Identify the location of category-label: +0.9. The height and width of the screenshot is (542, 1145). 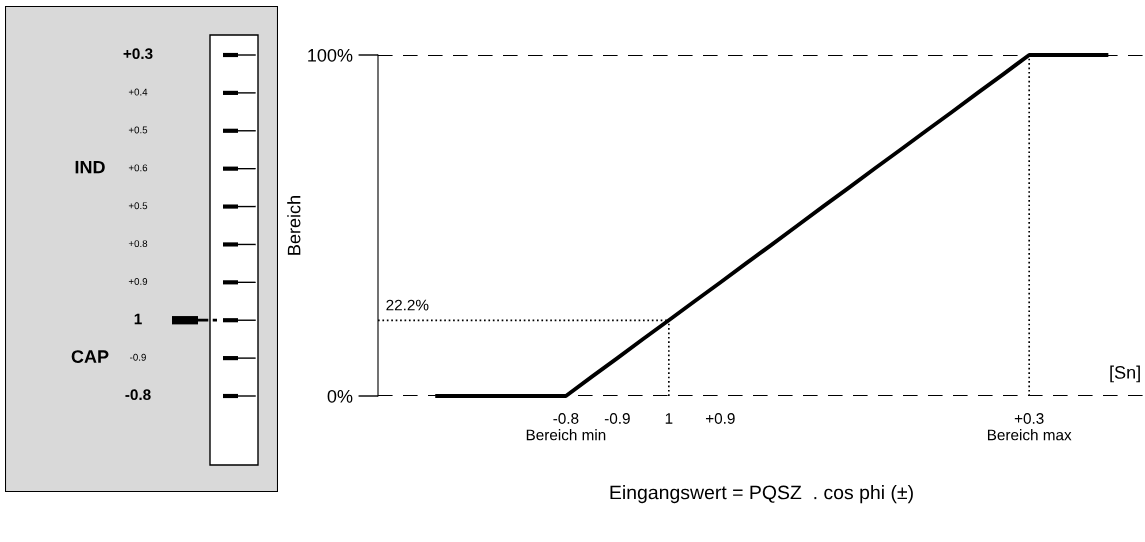
(138, 281).